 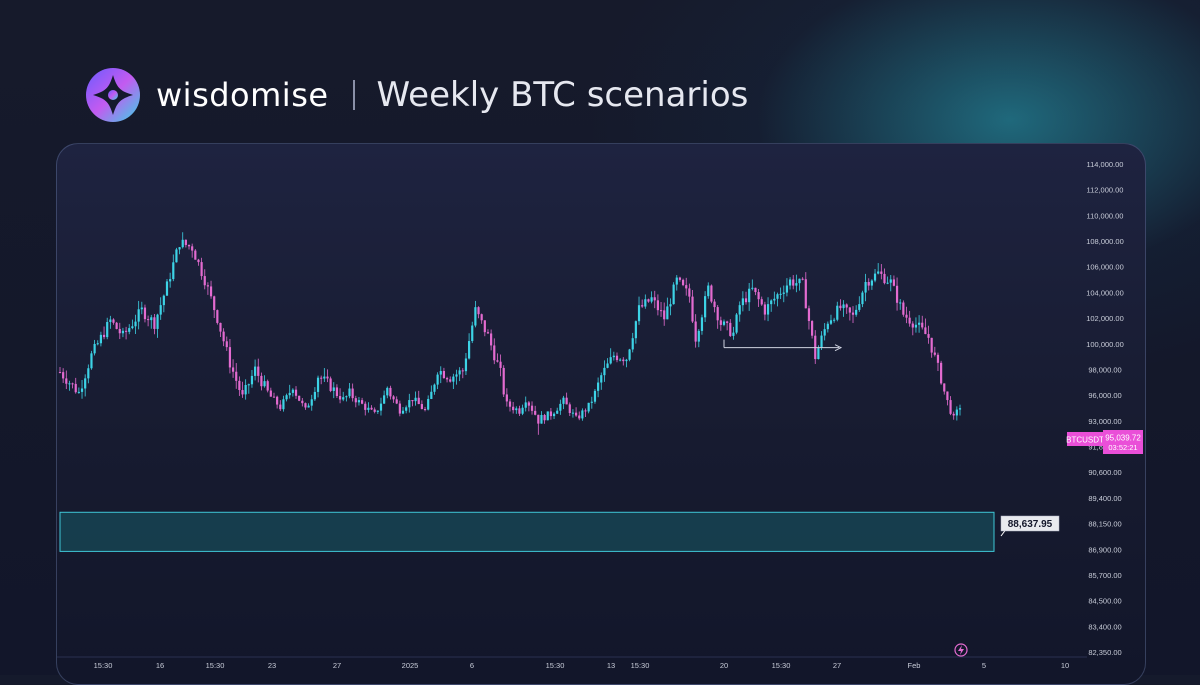 What do you see at coordinates (1085, 439) in the screenshot?
I see `symbol-badge-bg` at bounding box center [1085, 439].